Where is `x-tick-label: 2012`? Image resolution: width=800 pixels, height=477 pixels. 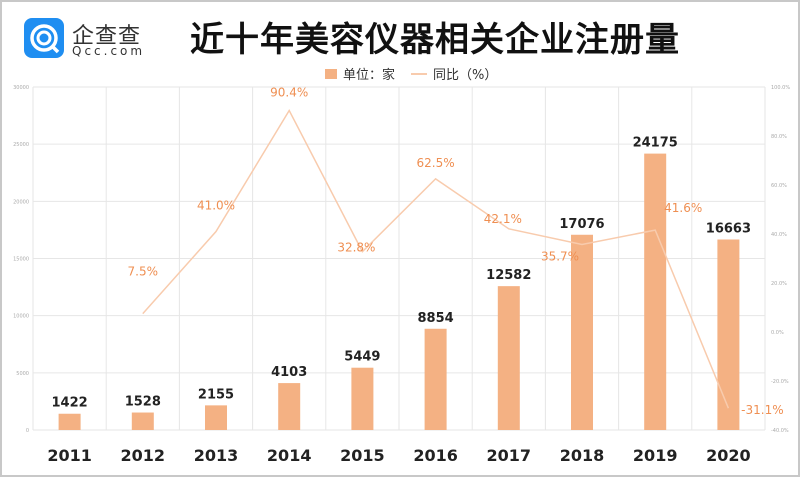
x-tick-label: 2012 is located at coordinates (143, 455).